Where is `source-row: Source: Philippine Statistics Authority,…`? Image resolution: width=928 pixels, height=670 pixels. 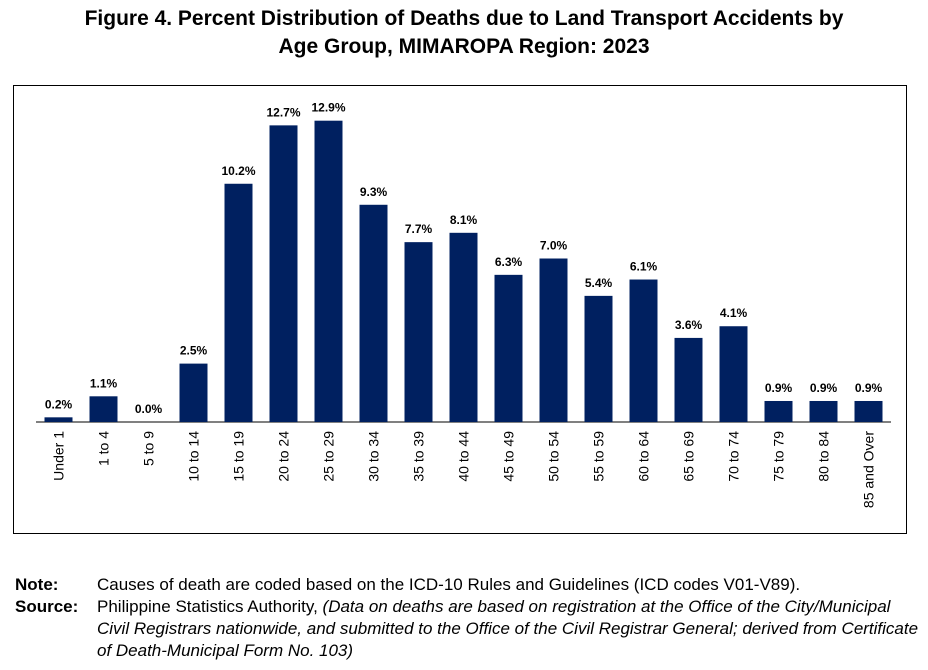 source-row: Source: Philippine Statistics Authority,… is located at coordinates (467, 629).